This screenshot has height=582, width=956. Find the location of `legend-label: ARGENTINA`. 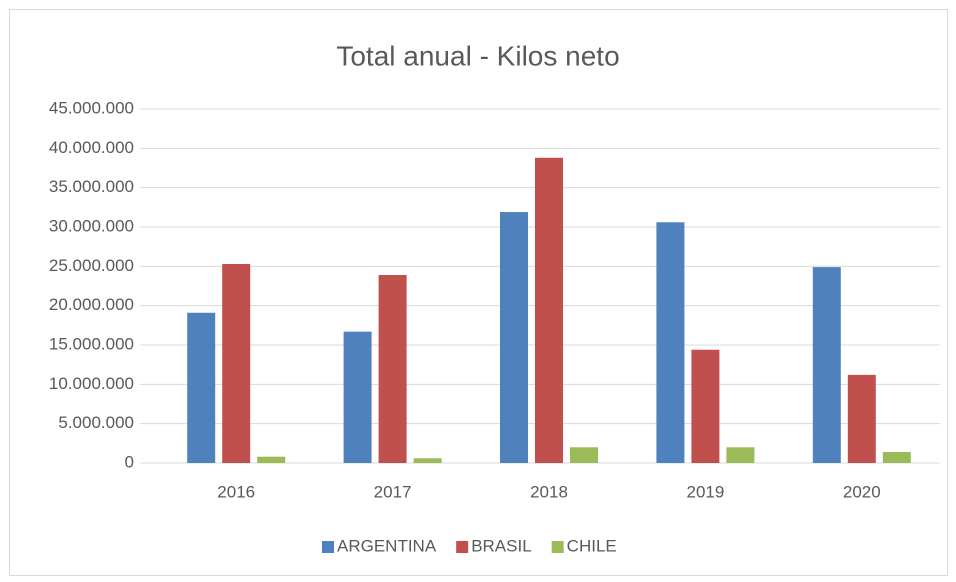

legend-label: ARGENTINA is located at coordinates (387, 545).